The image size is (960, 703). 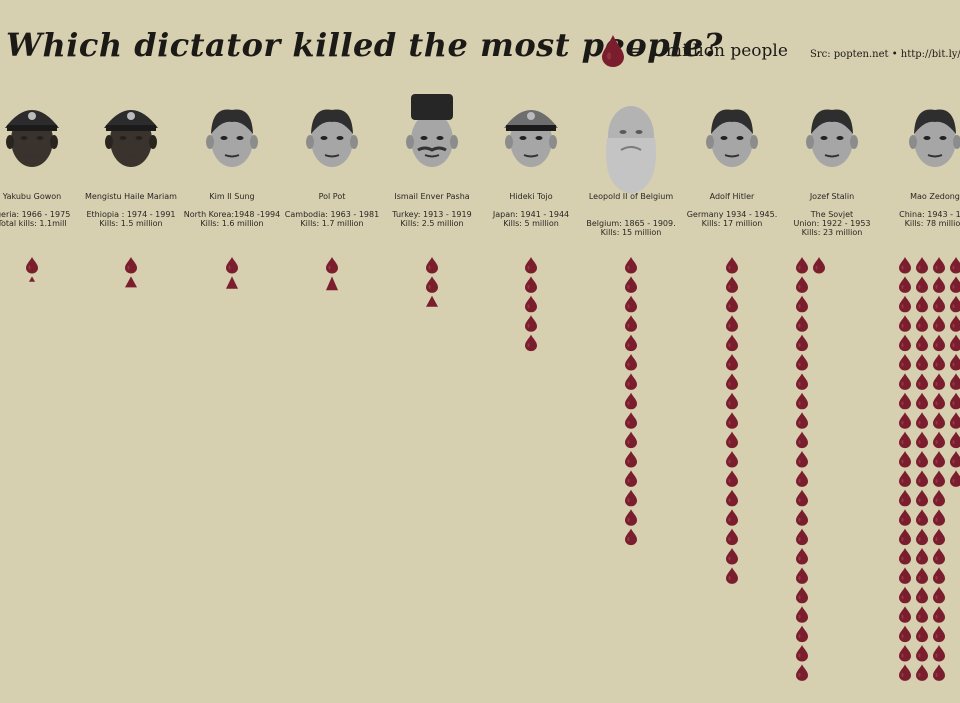 What do you see at coordinates (130, 223) in the screenshot?
I see `dictator-info-line: Kills: 1.5 million` at bounding box center [130, 223].